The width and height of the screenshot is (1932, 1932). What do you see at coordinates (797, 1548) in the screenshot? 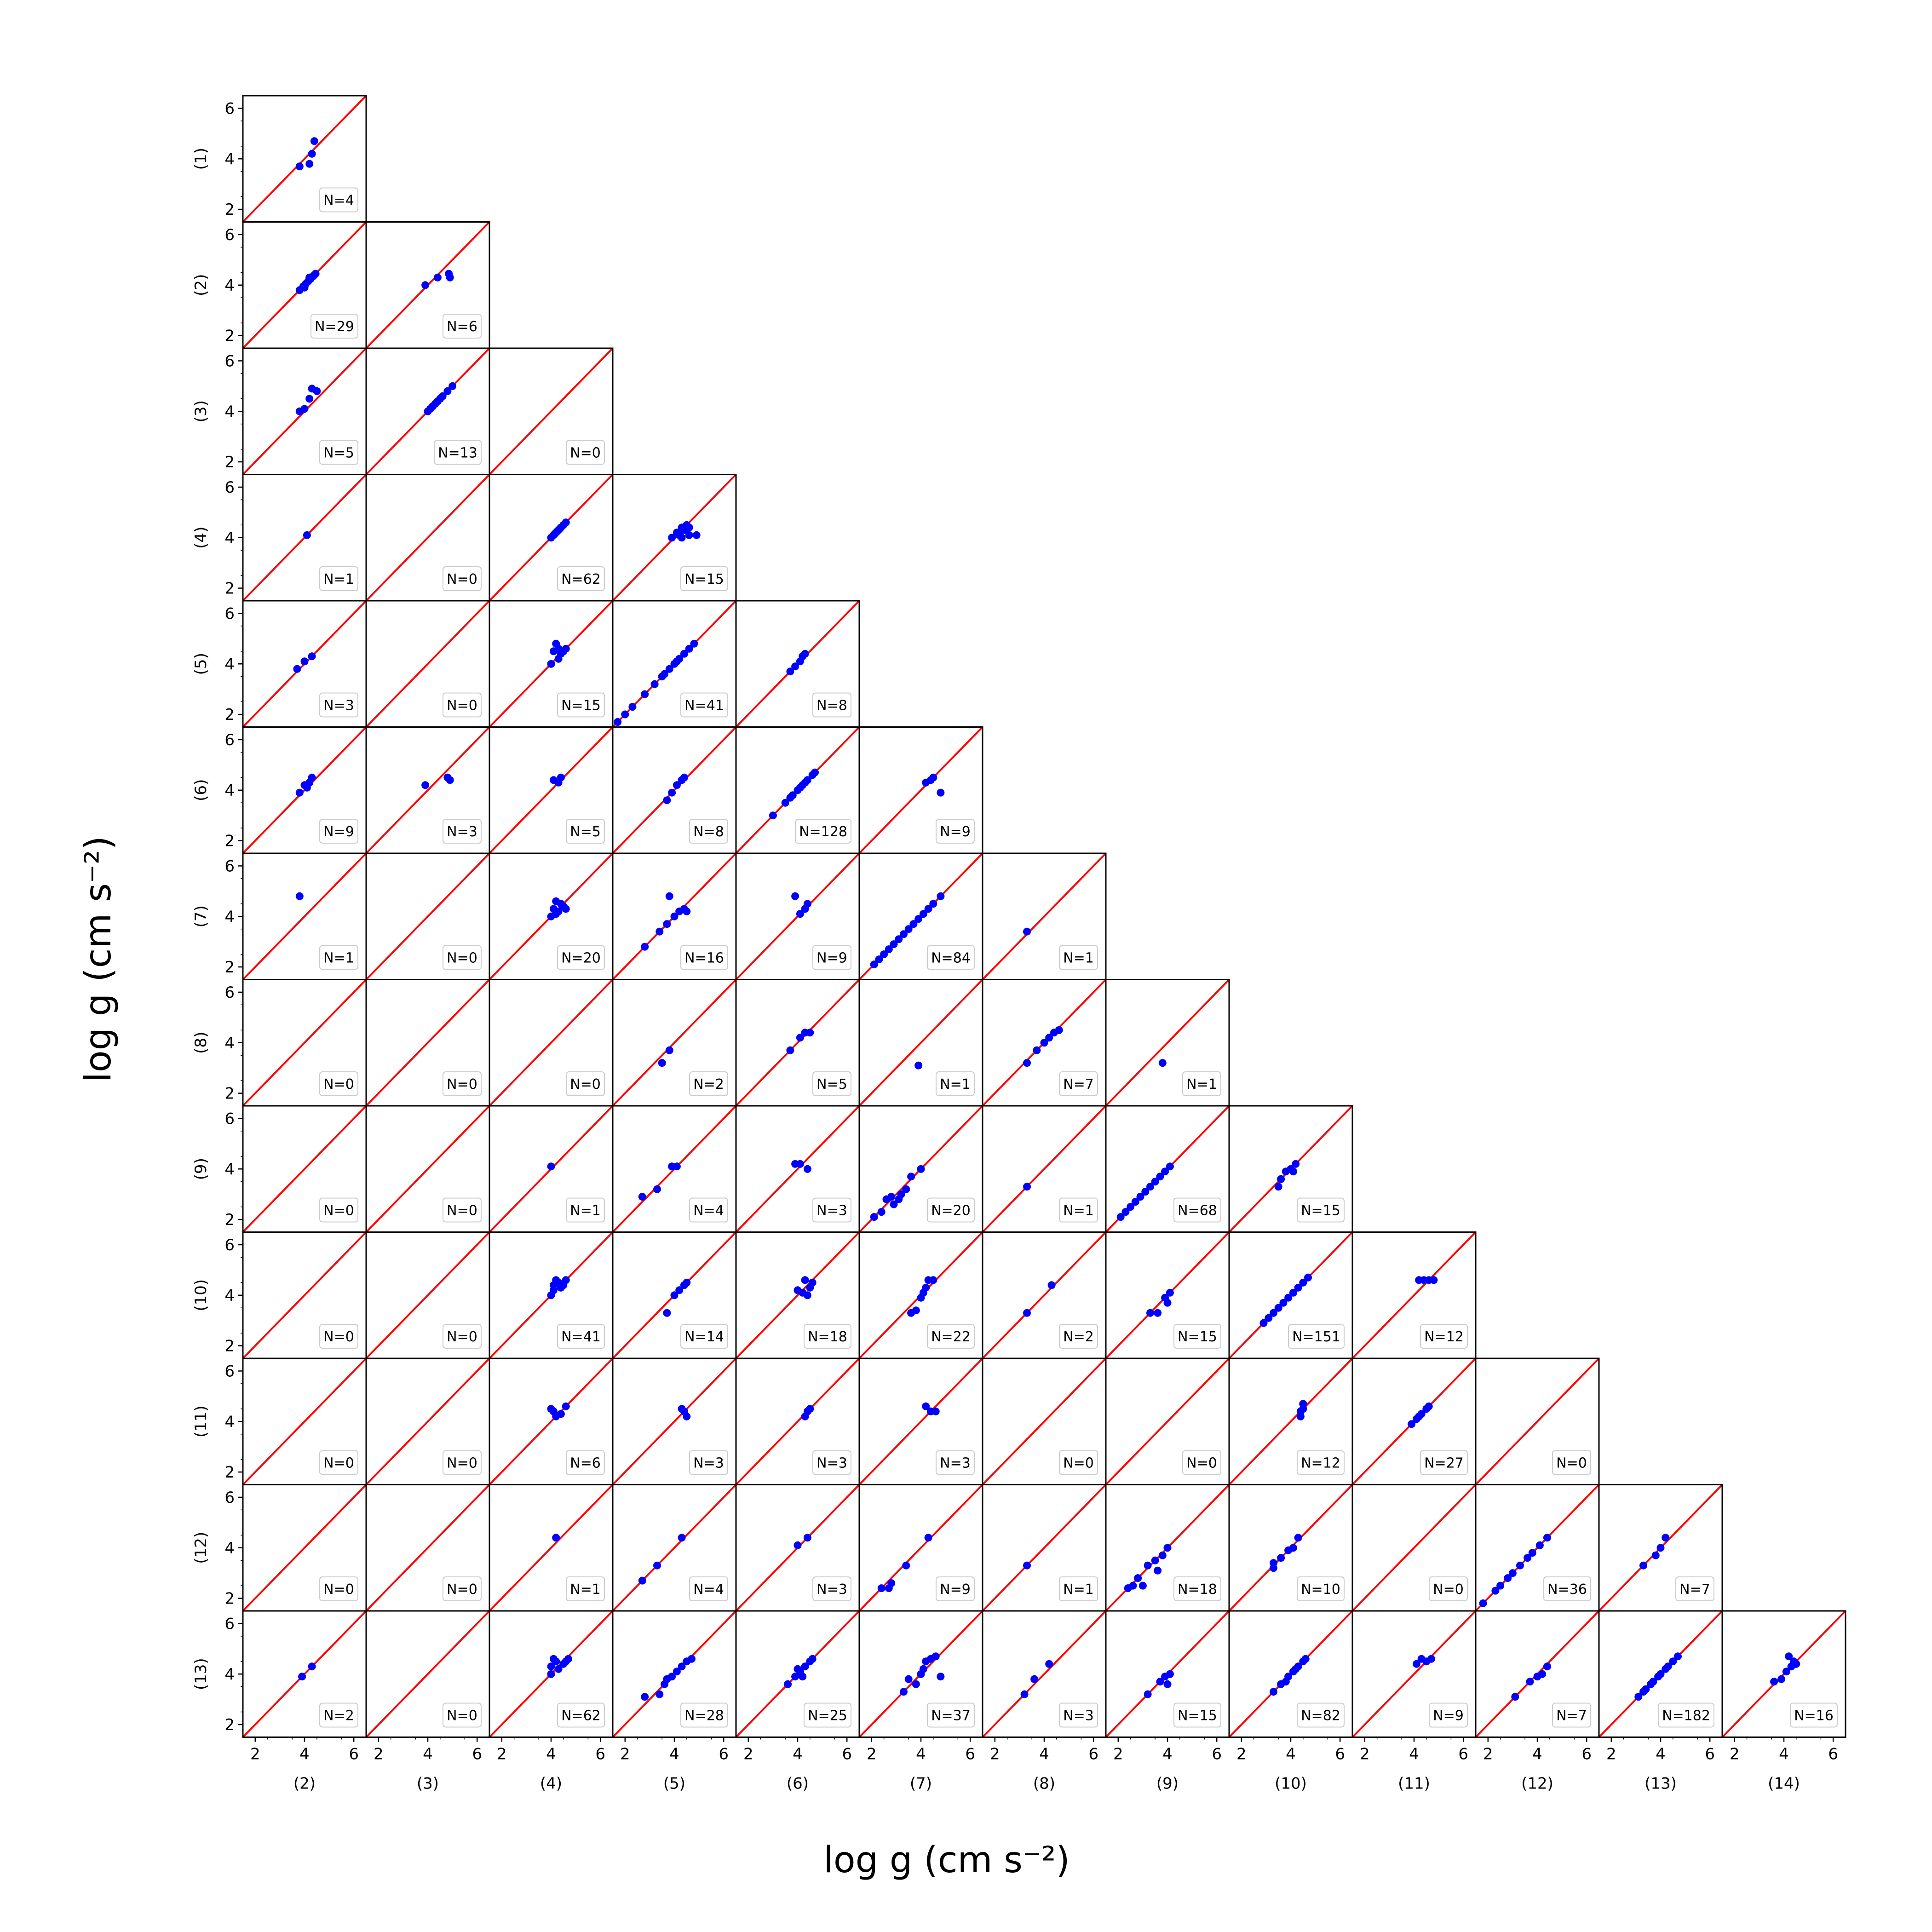
I see `panel: N=3` at bounding box center [797, 1548].